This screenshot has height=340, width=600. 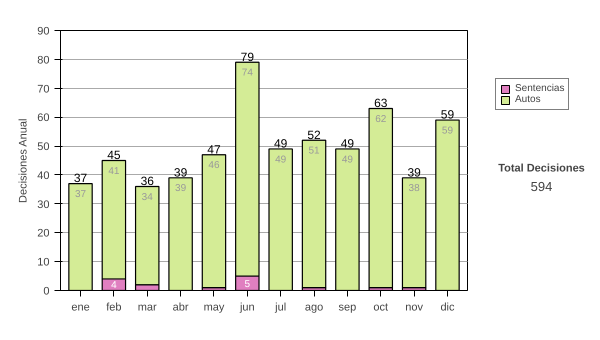 What do you see at coordinates (214, 308) in the screenshot?
I see `x-tick-label: may` at bounding box center [214, 308].